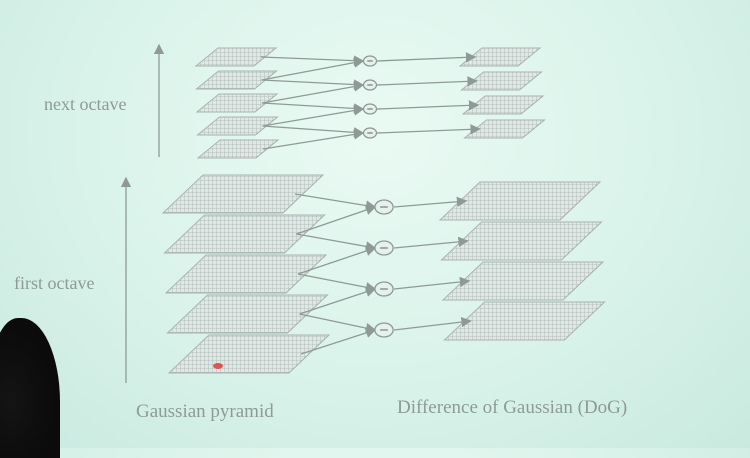  Describe the element at coordinates (85, 104) in the screenshot. I see `next-octave-label: next octave` at that location.